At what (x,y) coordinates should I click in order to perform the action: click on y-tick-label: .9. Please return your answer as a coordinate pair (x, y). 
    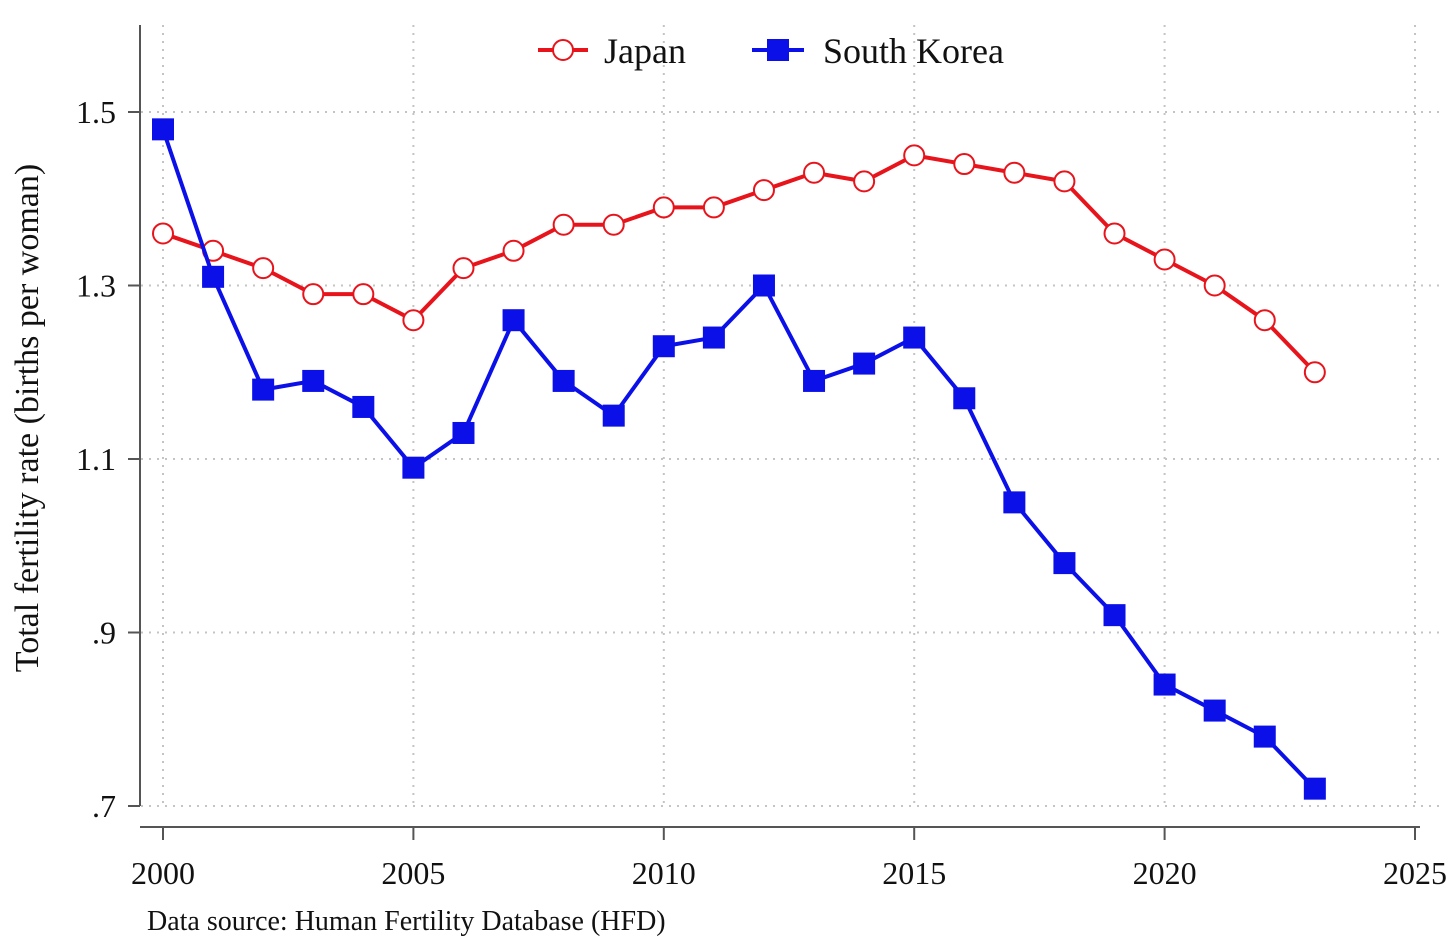
    Looking at the image, I should click on (104, 633).